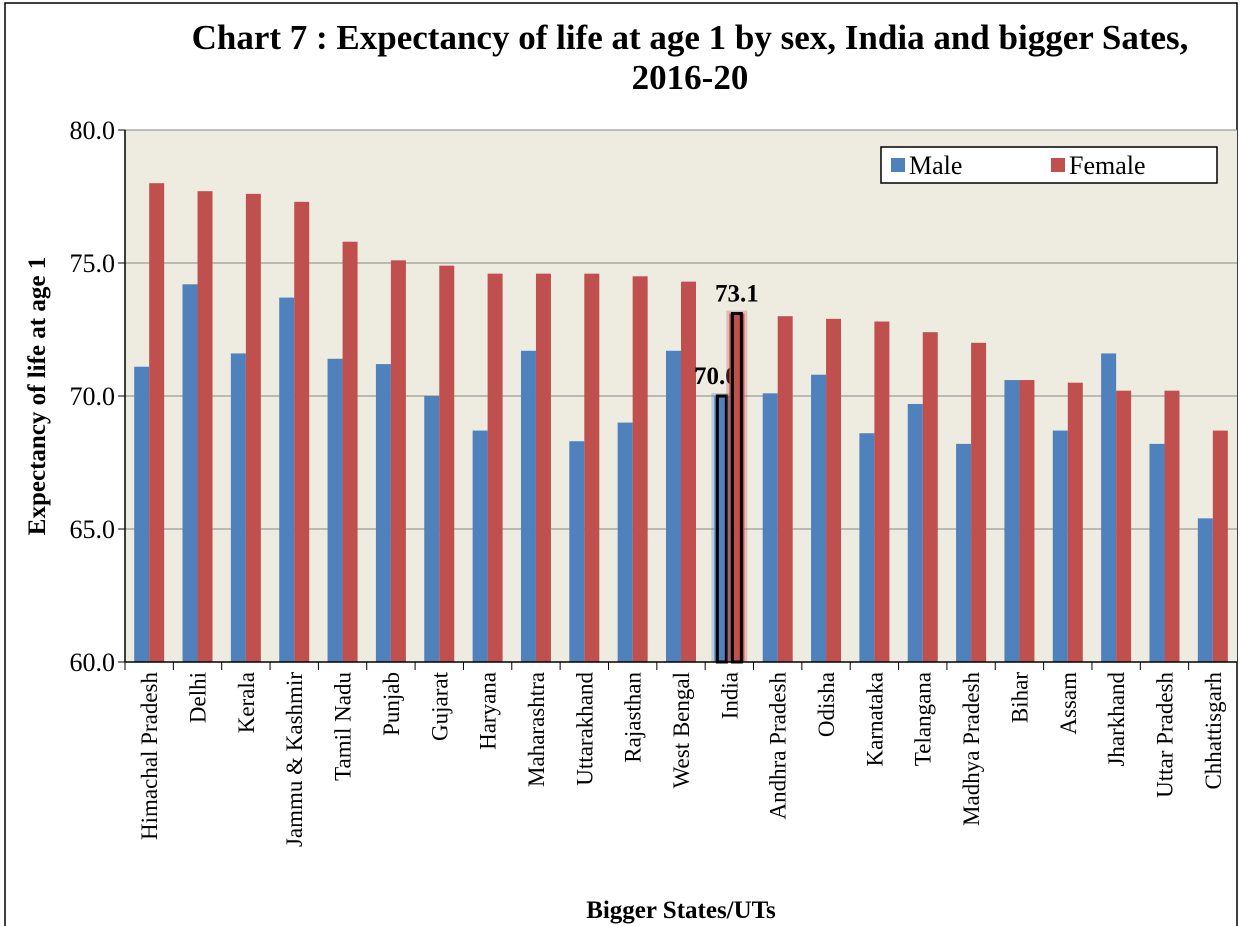 The width and height of the screenshot is (1240, 926). I want to click on x-tick-label: Himachal Pradesh, so click(149, 756).